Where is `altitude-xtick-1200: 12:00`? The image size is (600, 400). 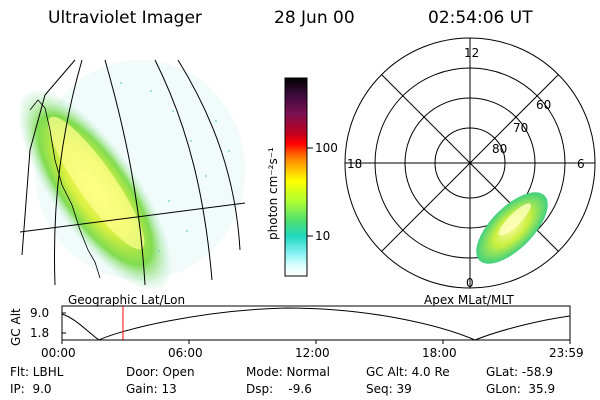
altitude-xtick-1200: 12:00 is located at coordinates (312, 353).